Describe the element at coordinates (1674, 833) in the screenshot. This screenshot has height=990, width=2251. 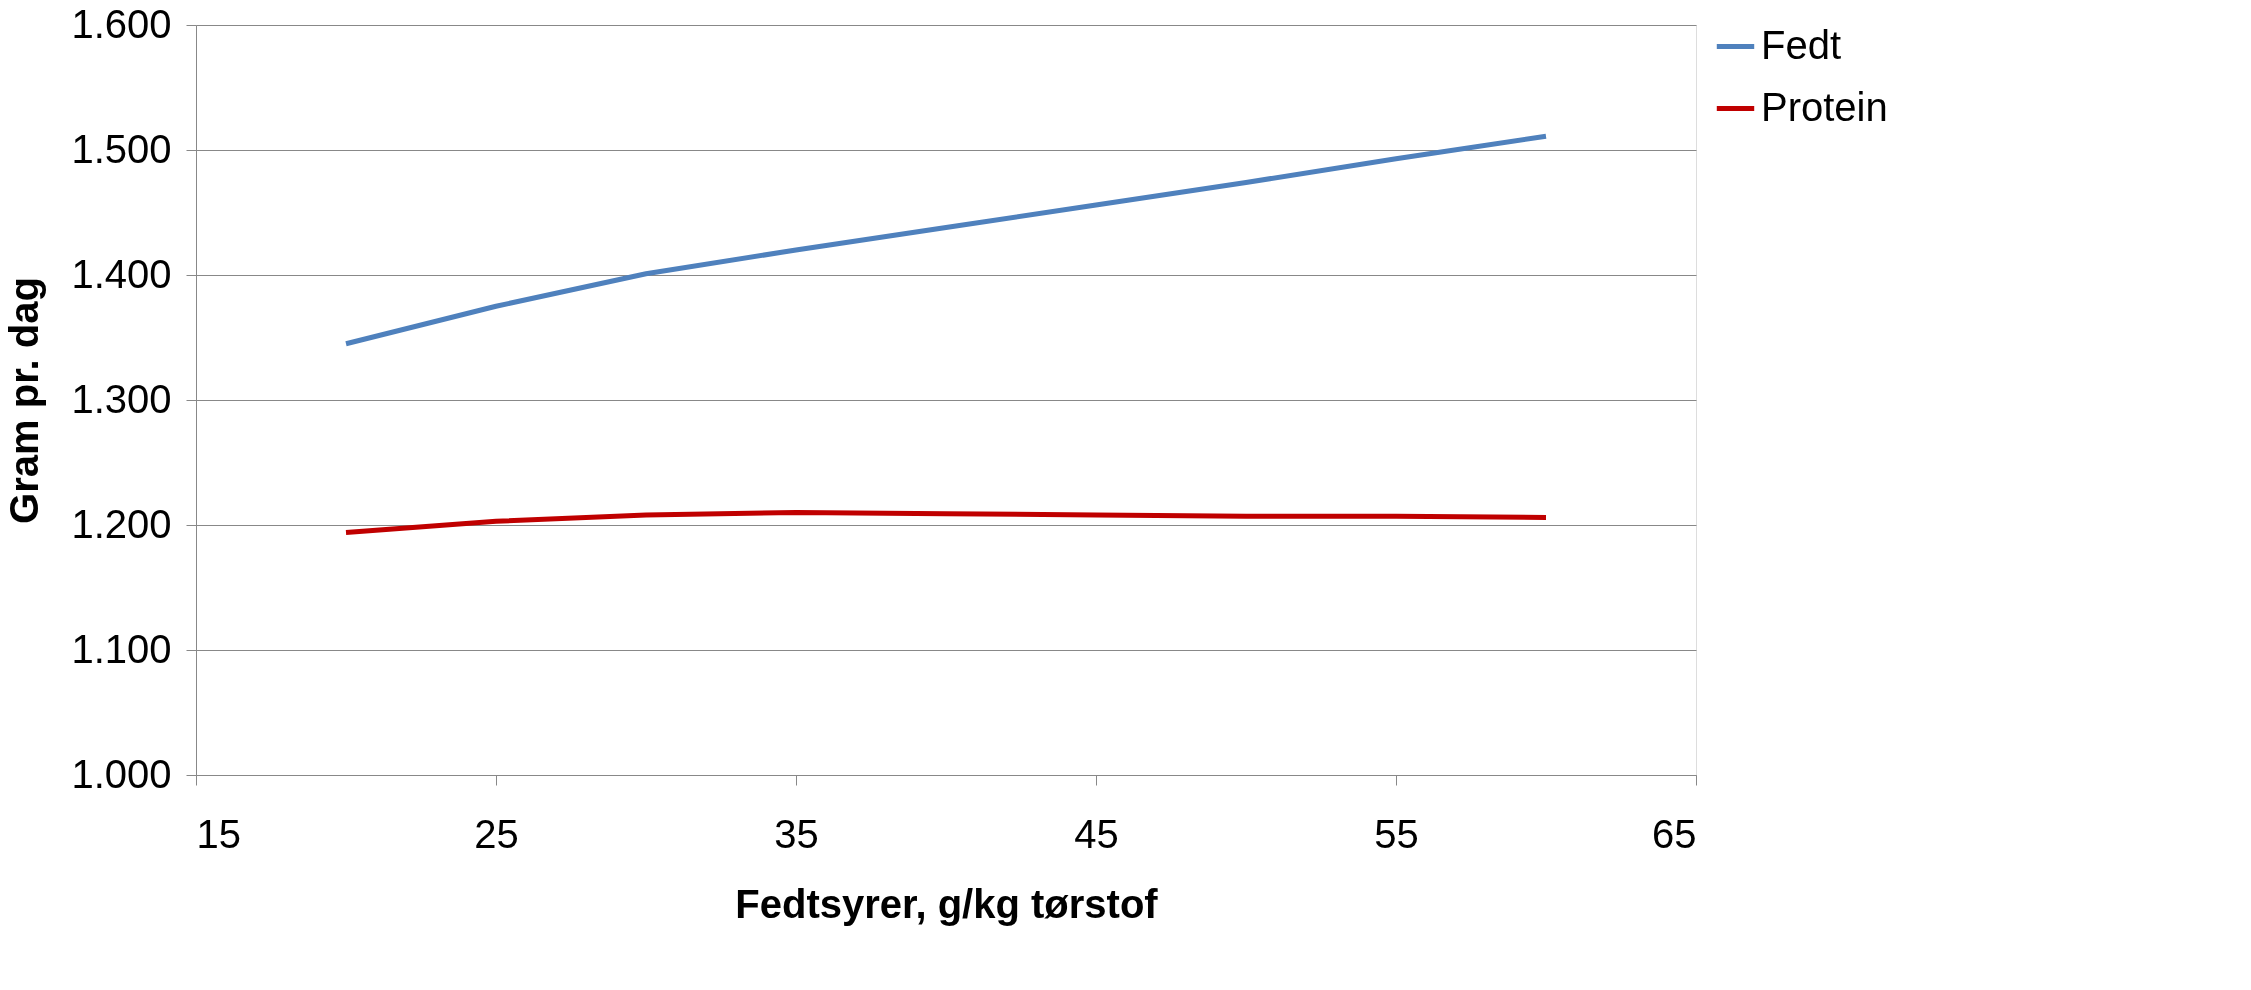
I see `x-tick-label: 65` at that location.